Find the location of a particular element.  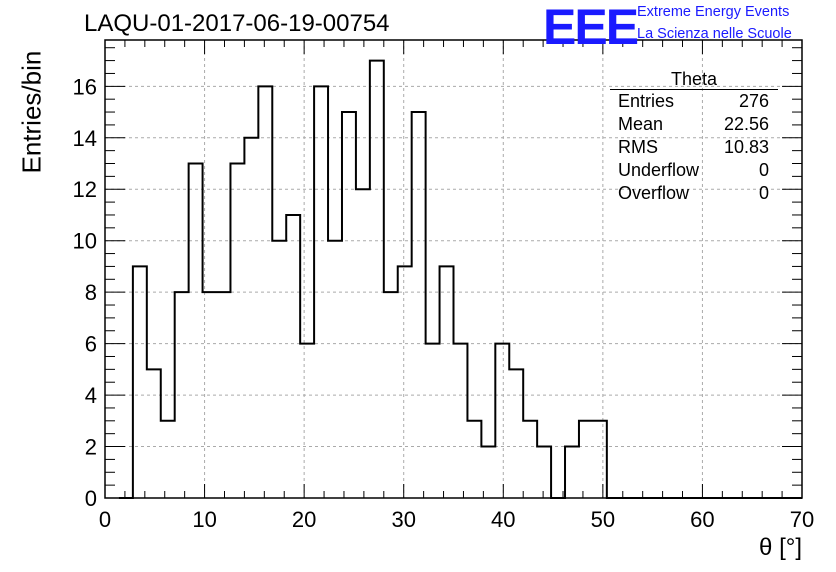

x-tick-label: 40 is located at coordinates (503, 519).